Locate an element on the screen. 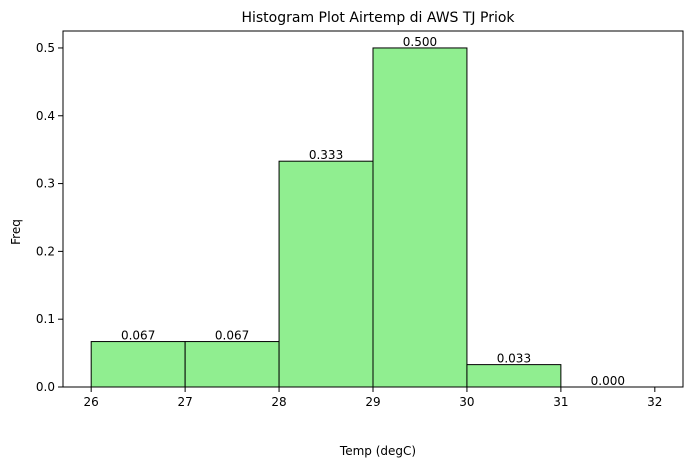 The width and height of the screenshot is (691, 472). x-tick-label: 26 is located at coordinates (91, 402).